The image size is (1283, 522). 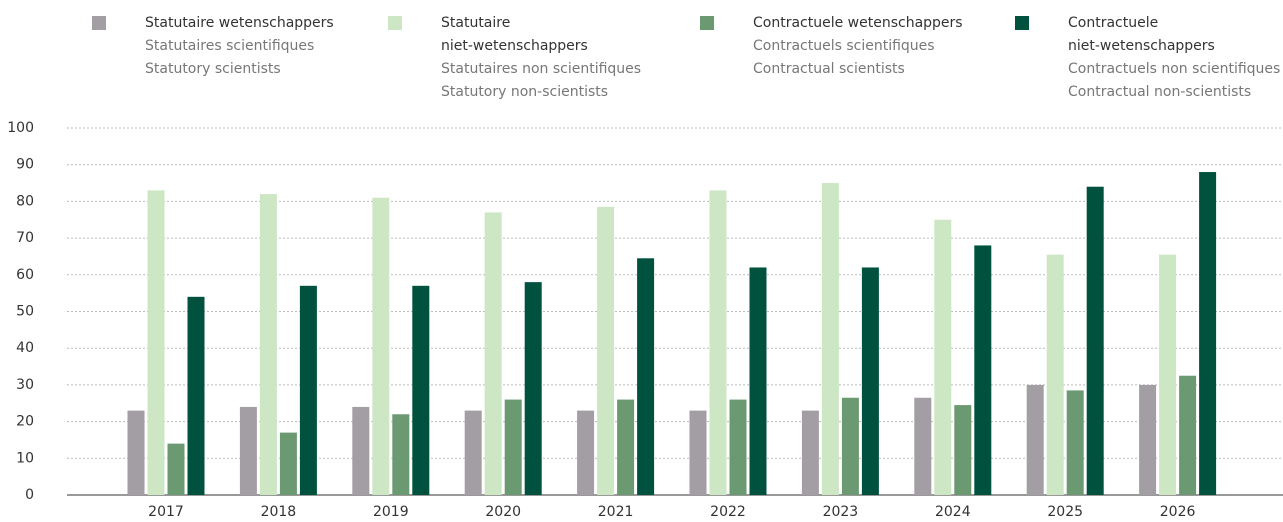 What do you see at coordinates (391, 512) in the screenshot?
I see `x-tick-label: 2019` at bounding box center [391, 512].